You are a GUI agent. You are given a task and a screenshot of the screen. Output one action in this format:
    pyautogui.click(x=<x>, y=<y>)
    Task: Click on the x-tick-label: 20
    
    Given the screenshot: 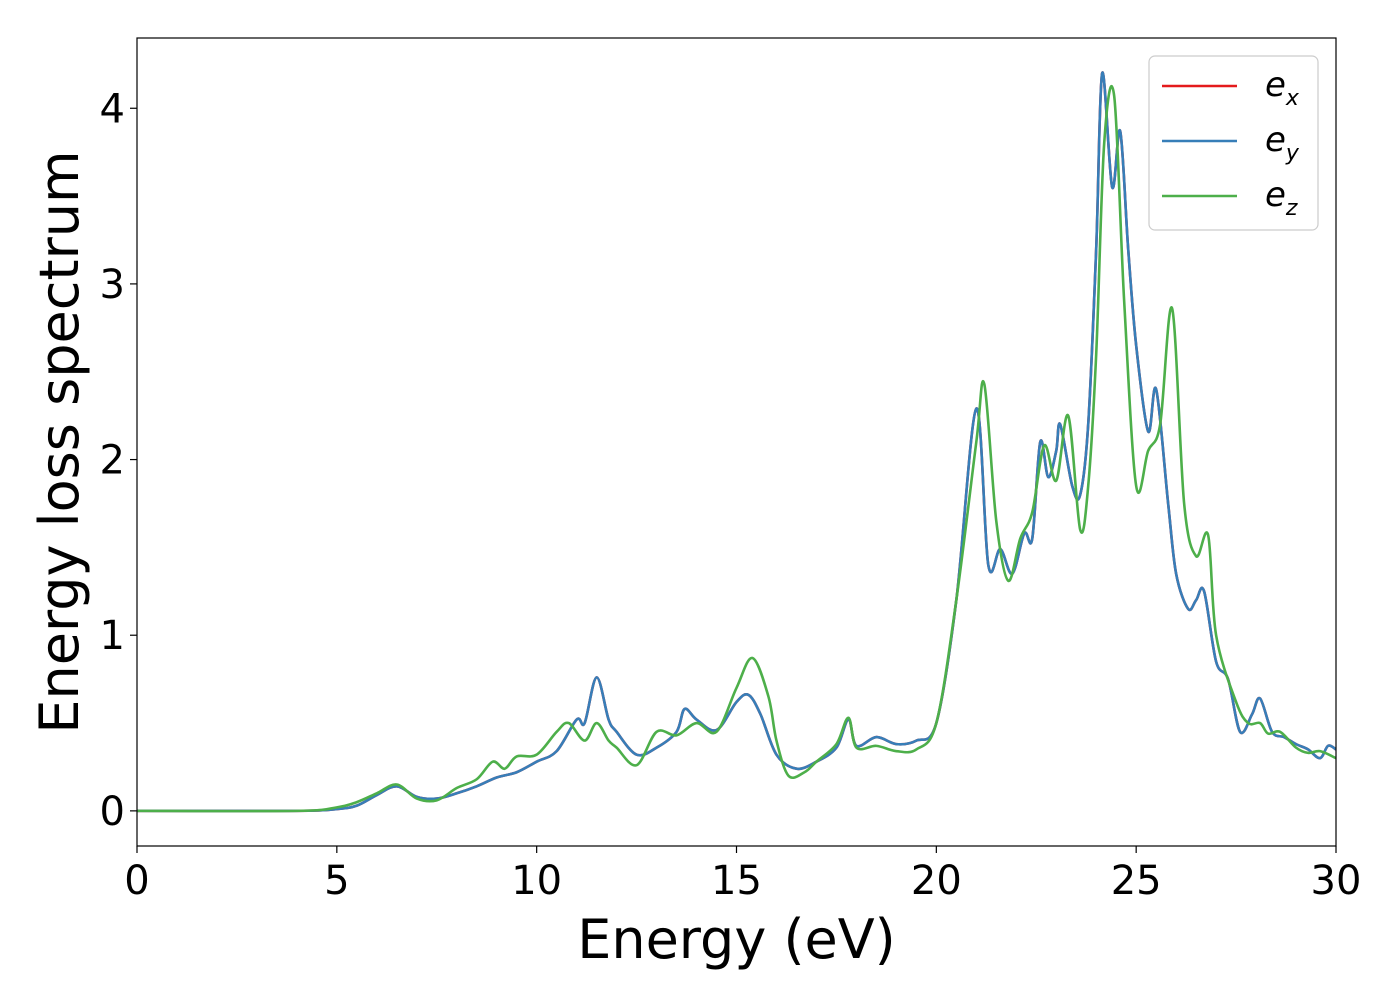 What is the action you would take?
    pyautogui.click(x=936, y=881)
    